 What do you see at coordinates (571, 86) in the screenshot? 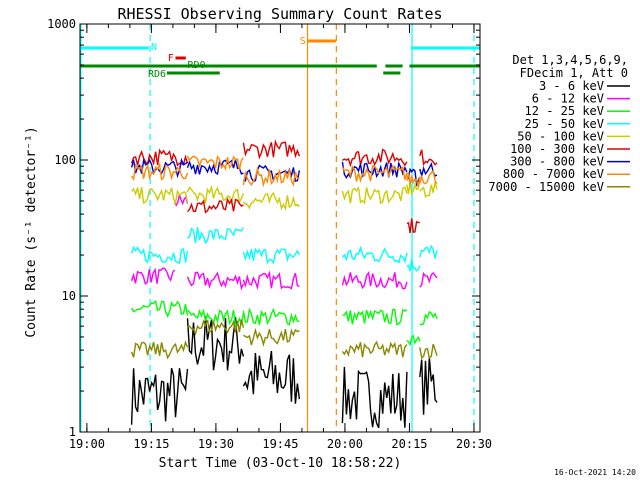
I see `legend-label-1: 3 - 6 keV` at bounding box center [571, 86].